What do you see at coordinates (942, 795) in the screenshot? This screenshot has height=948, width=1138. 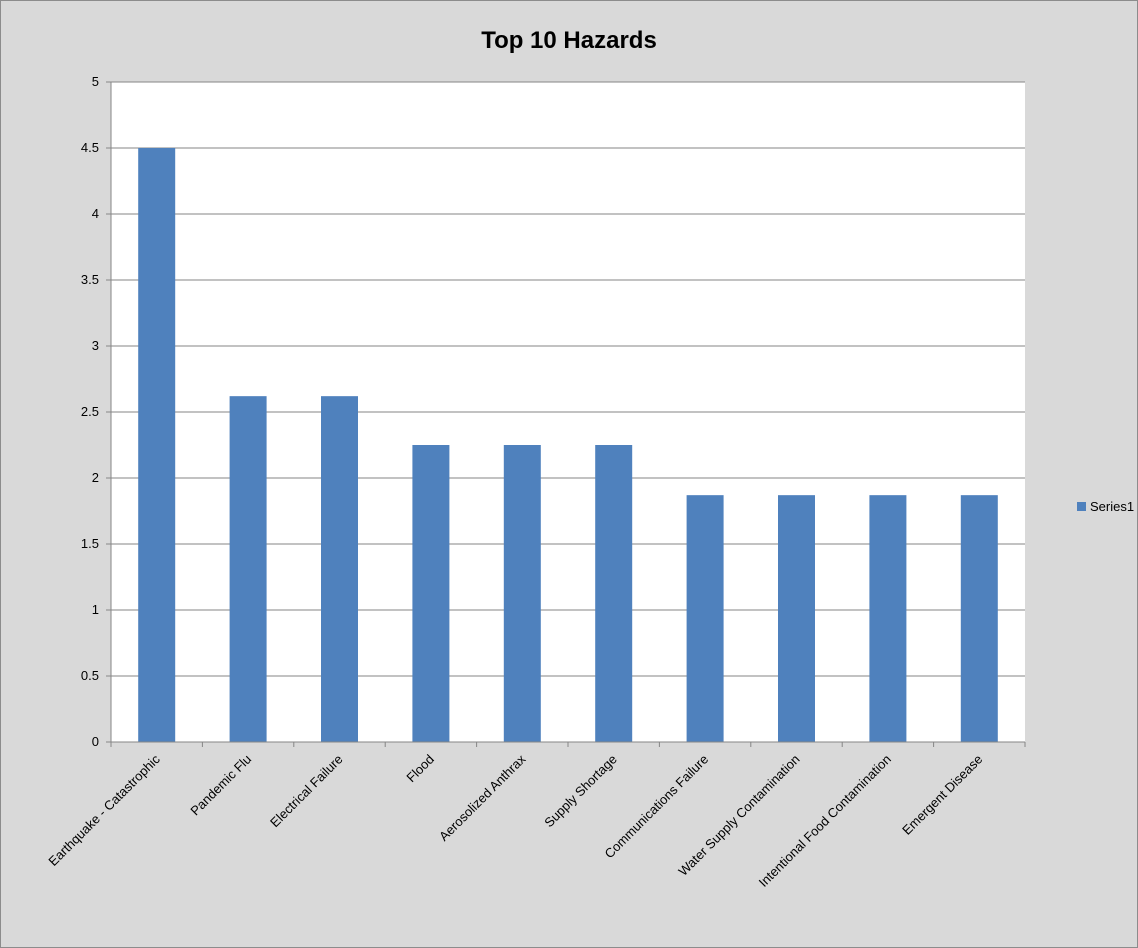 I see `x-tick-label: Emergent Disease` at bounding box center [942, 795].